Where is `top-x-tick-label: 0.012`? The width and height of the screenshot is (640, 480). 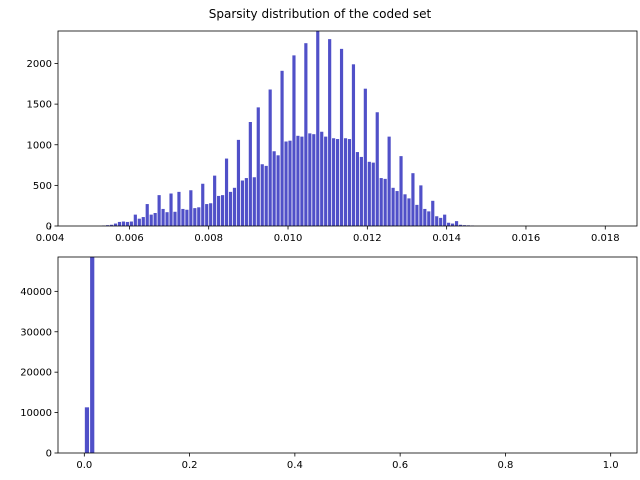
top-x-tick-label: 0.012 is located at coordinates (367, 238).